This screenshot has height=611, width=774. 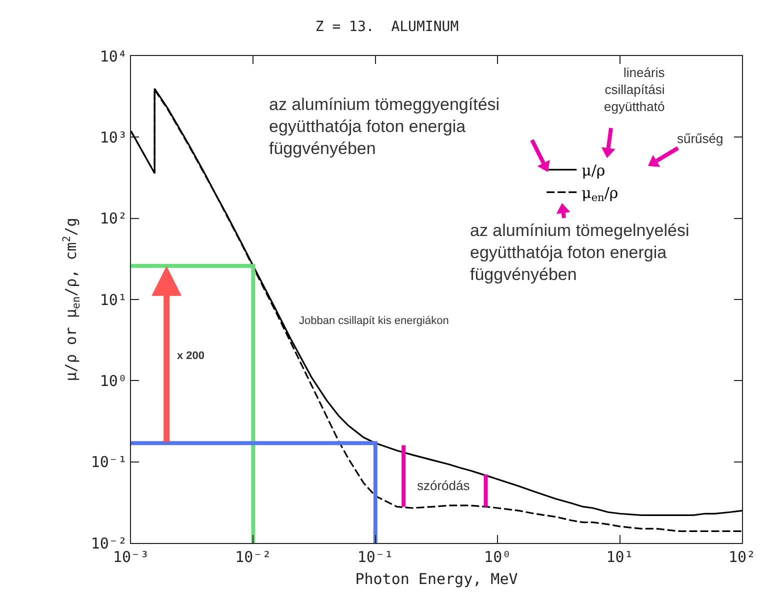 What do you see at coordinates (436, 579) in the screenshot?
I see `x-axis-title: Photon Energy, MeV` at bounding box center [436, 579].